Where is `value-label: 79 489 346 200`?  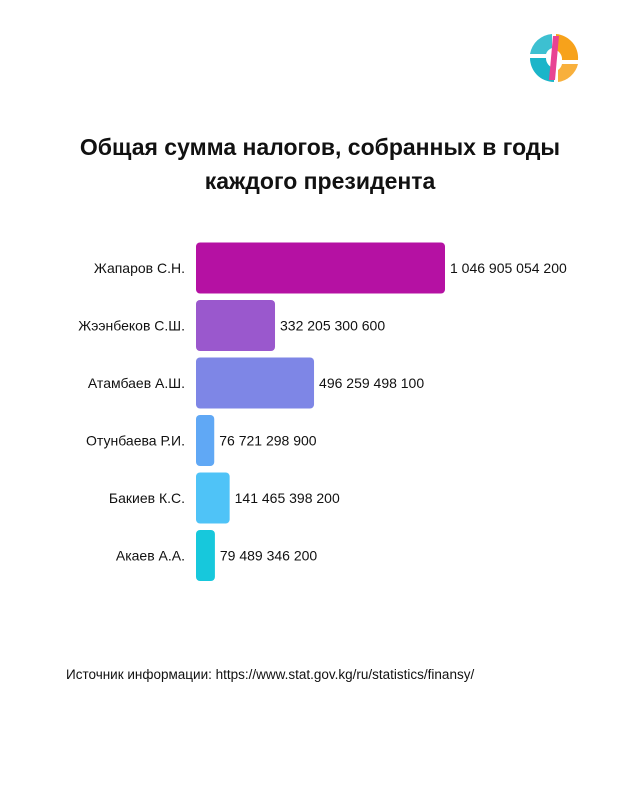
value-label: 79 489 346 200 is located at coordinates (269, 556).